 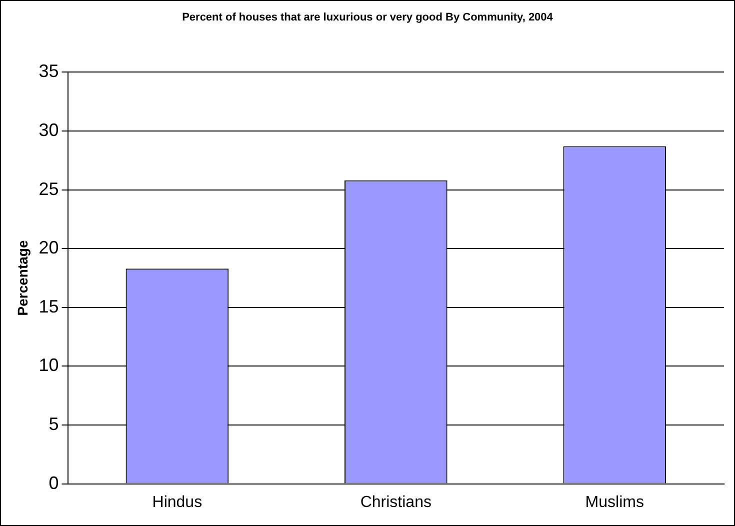 I want to click on y-tick-label: 30, so click(x=48, y=130).